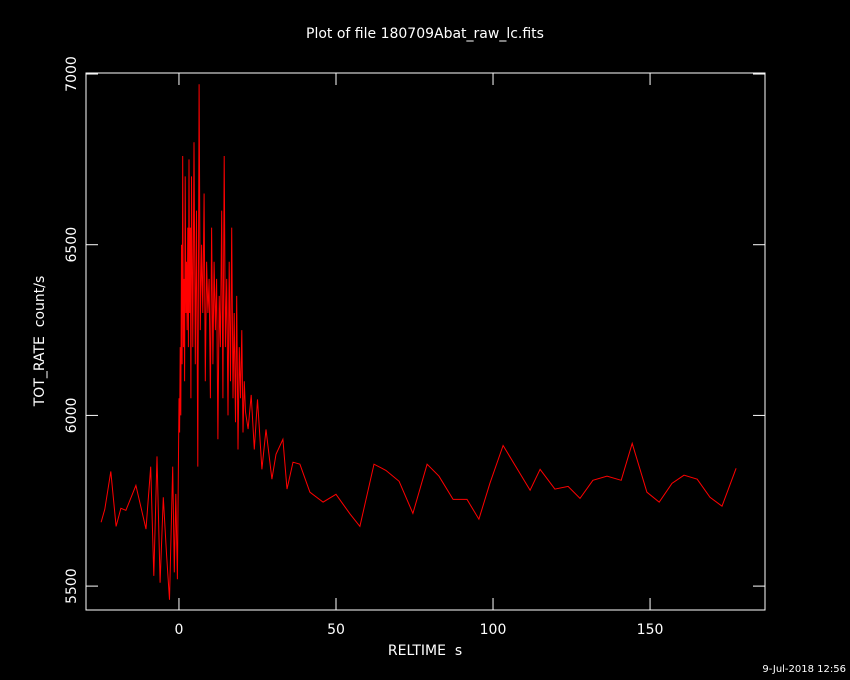  I want to click on y-tick-label: 6500, so click(72, 245).